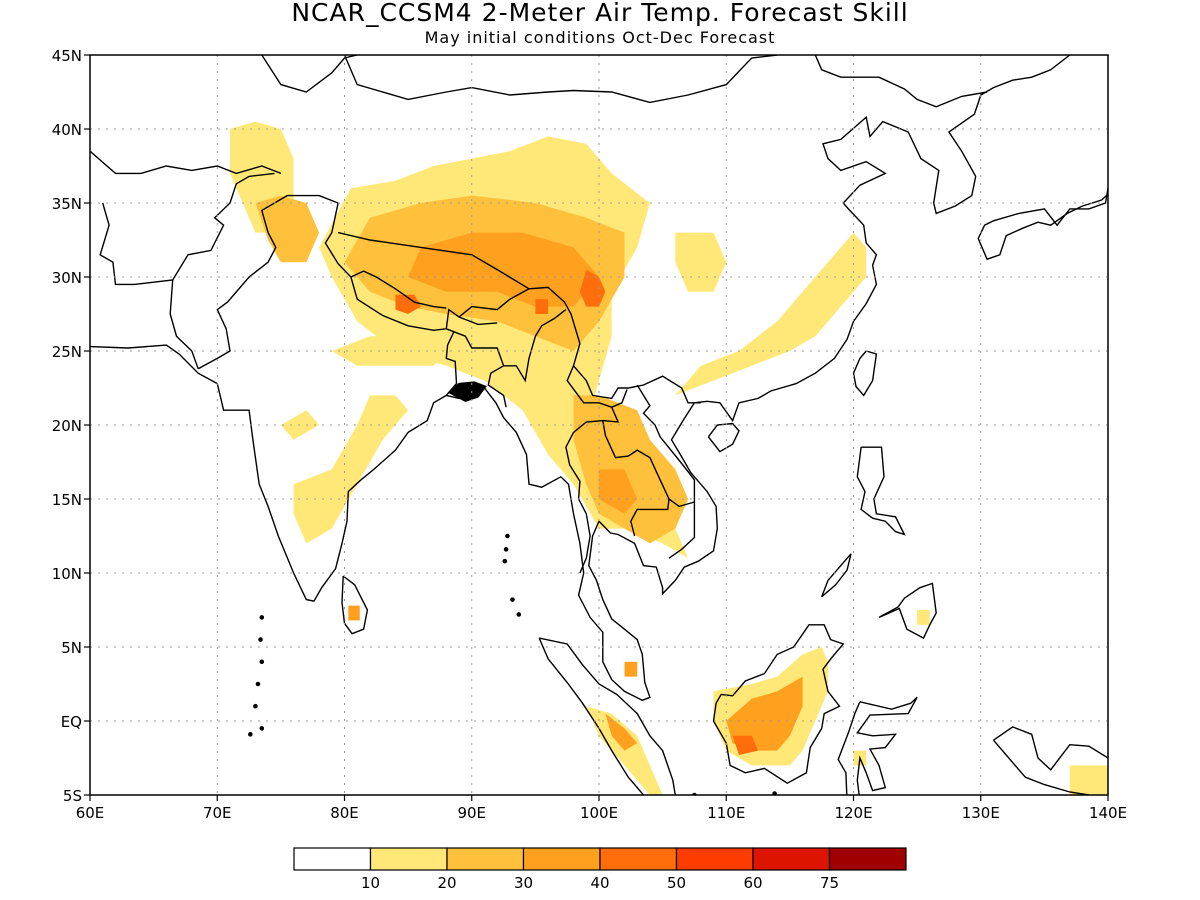 This screenshot has width=1200, height=900. What do you see at coordinates (752, 883) in the screenshot?
I see `legend-label: 60` at bounding box center [752, 883].